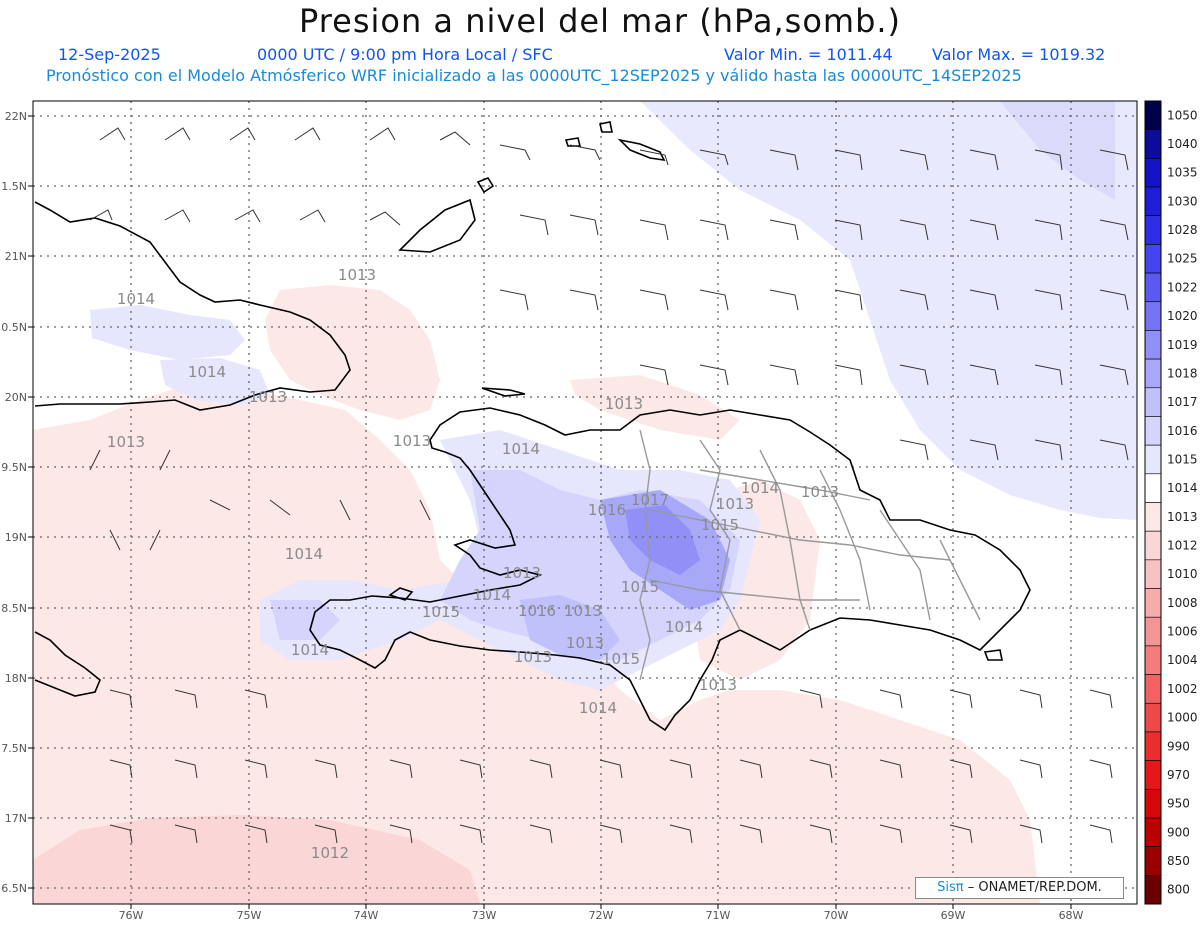 The image size is (1200, 927). Describe the element at coordinates (1182, 546) in the screenshot. I see `colorbar-label: 1012` at that location.